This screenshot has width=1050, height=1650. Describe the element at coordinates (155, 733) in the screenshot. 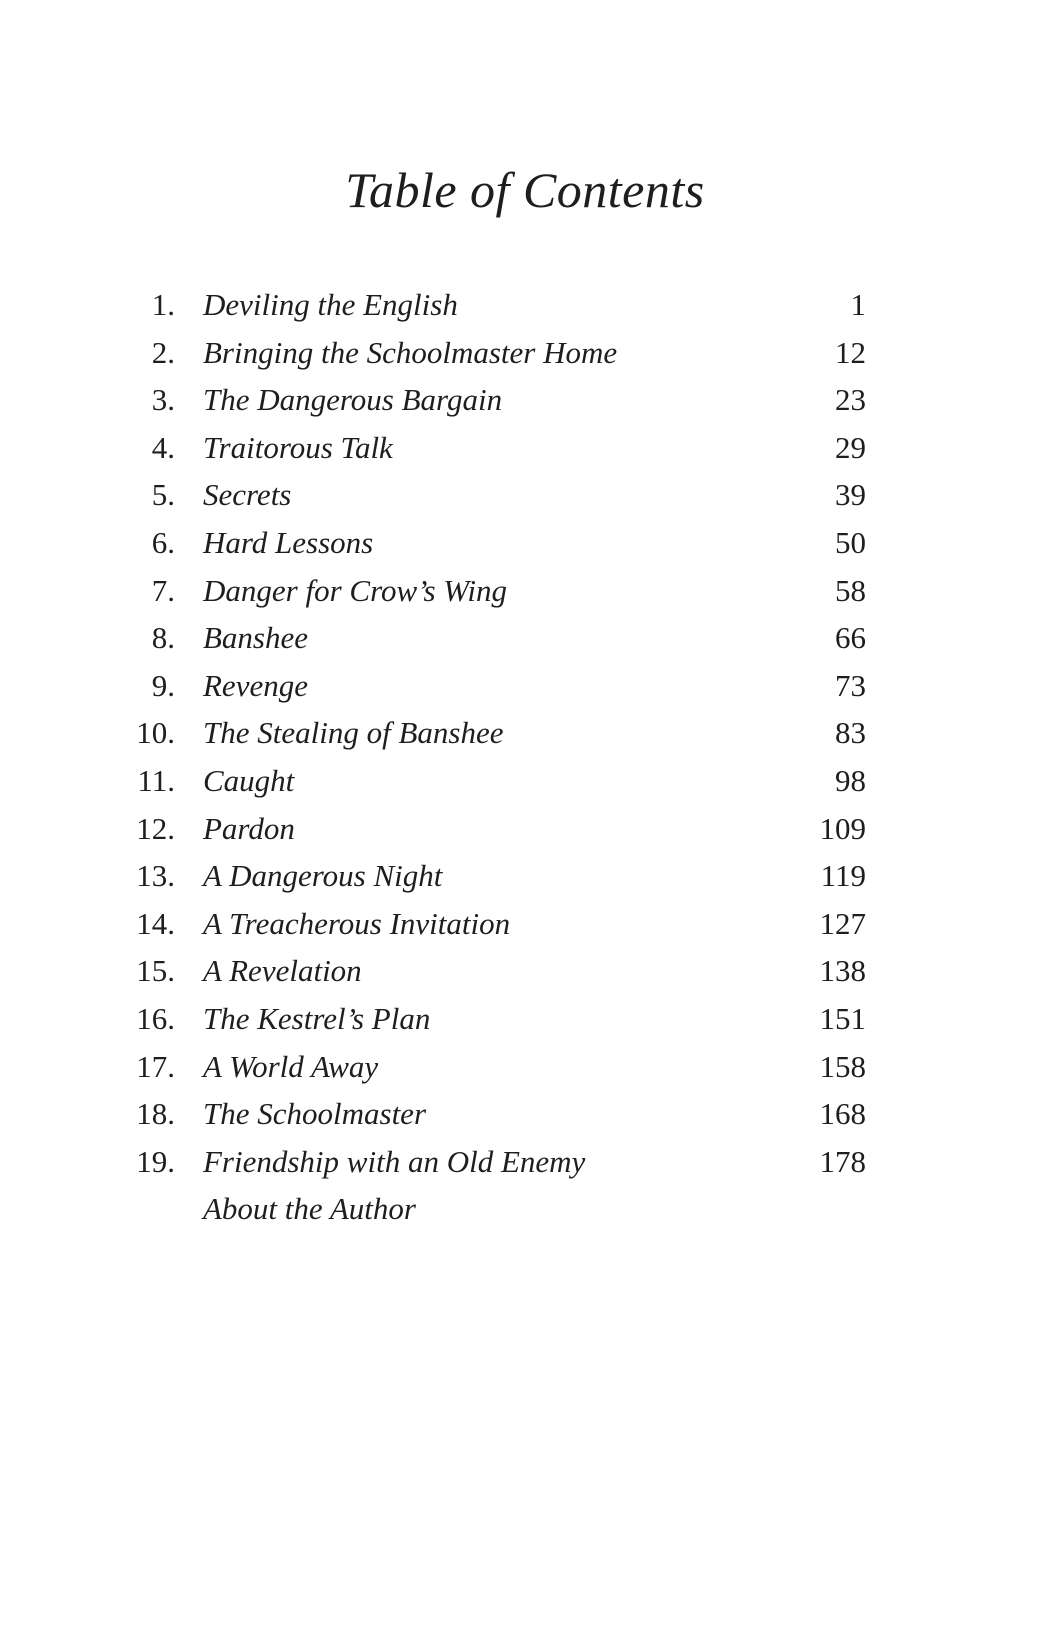

I see `chapter-number: 10.` at that location.